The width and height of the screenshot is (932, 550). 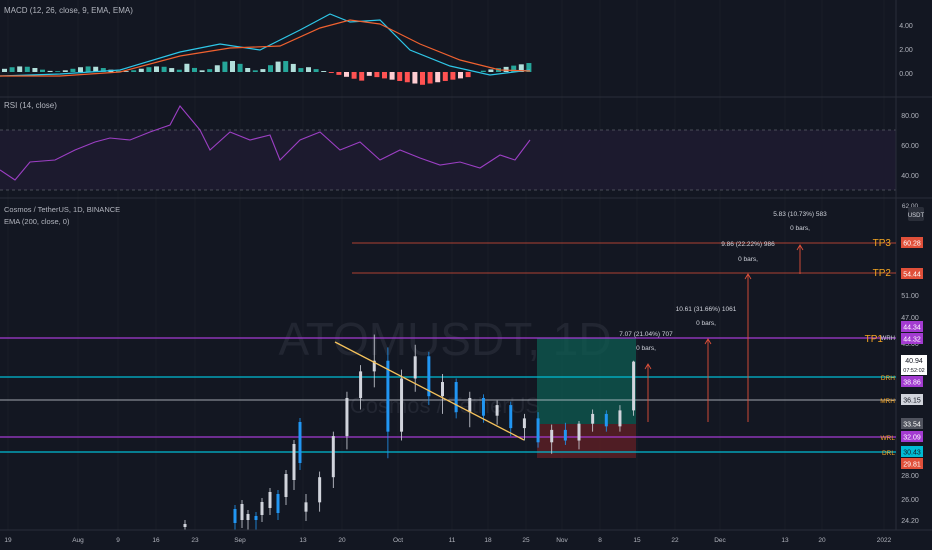 What do you see at coordinates (526, 540) in the screenshot?
I see `time-tick-11: 25` at bounding box center [526, 540].